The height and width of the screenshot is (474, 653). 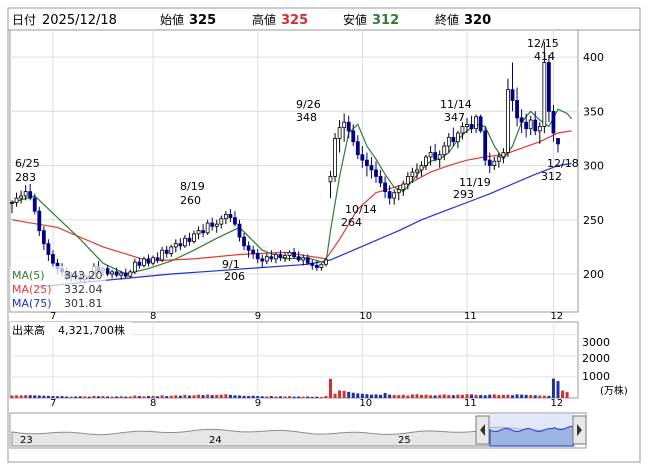 I want to click on navigator-left-handle, so click(x=482, y=430).